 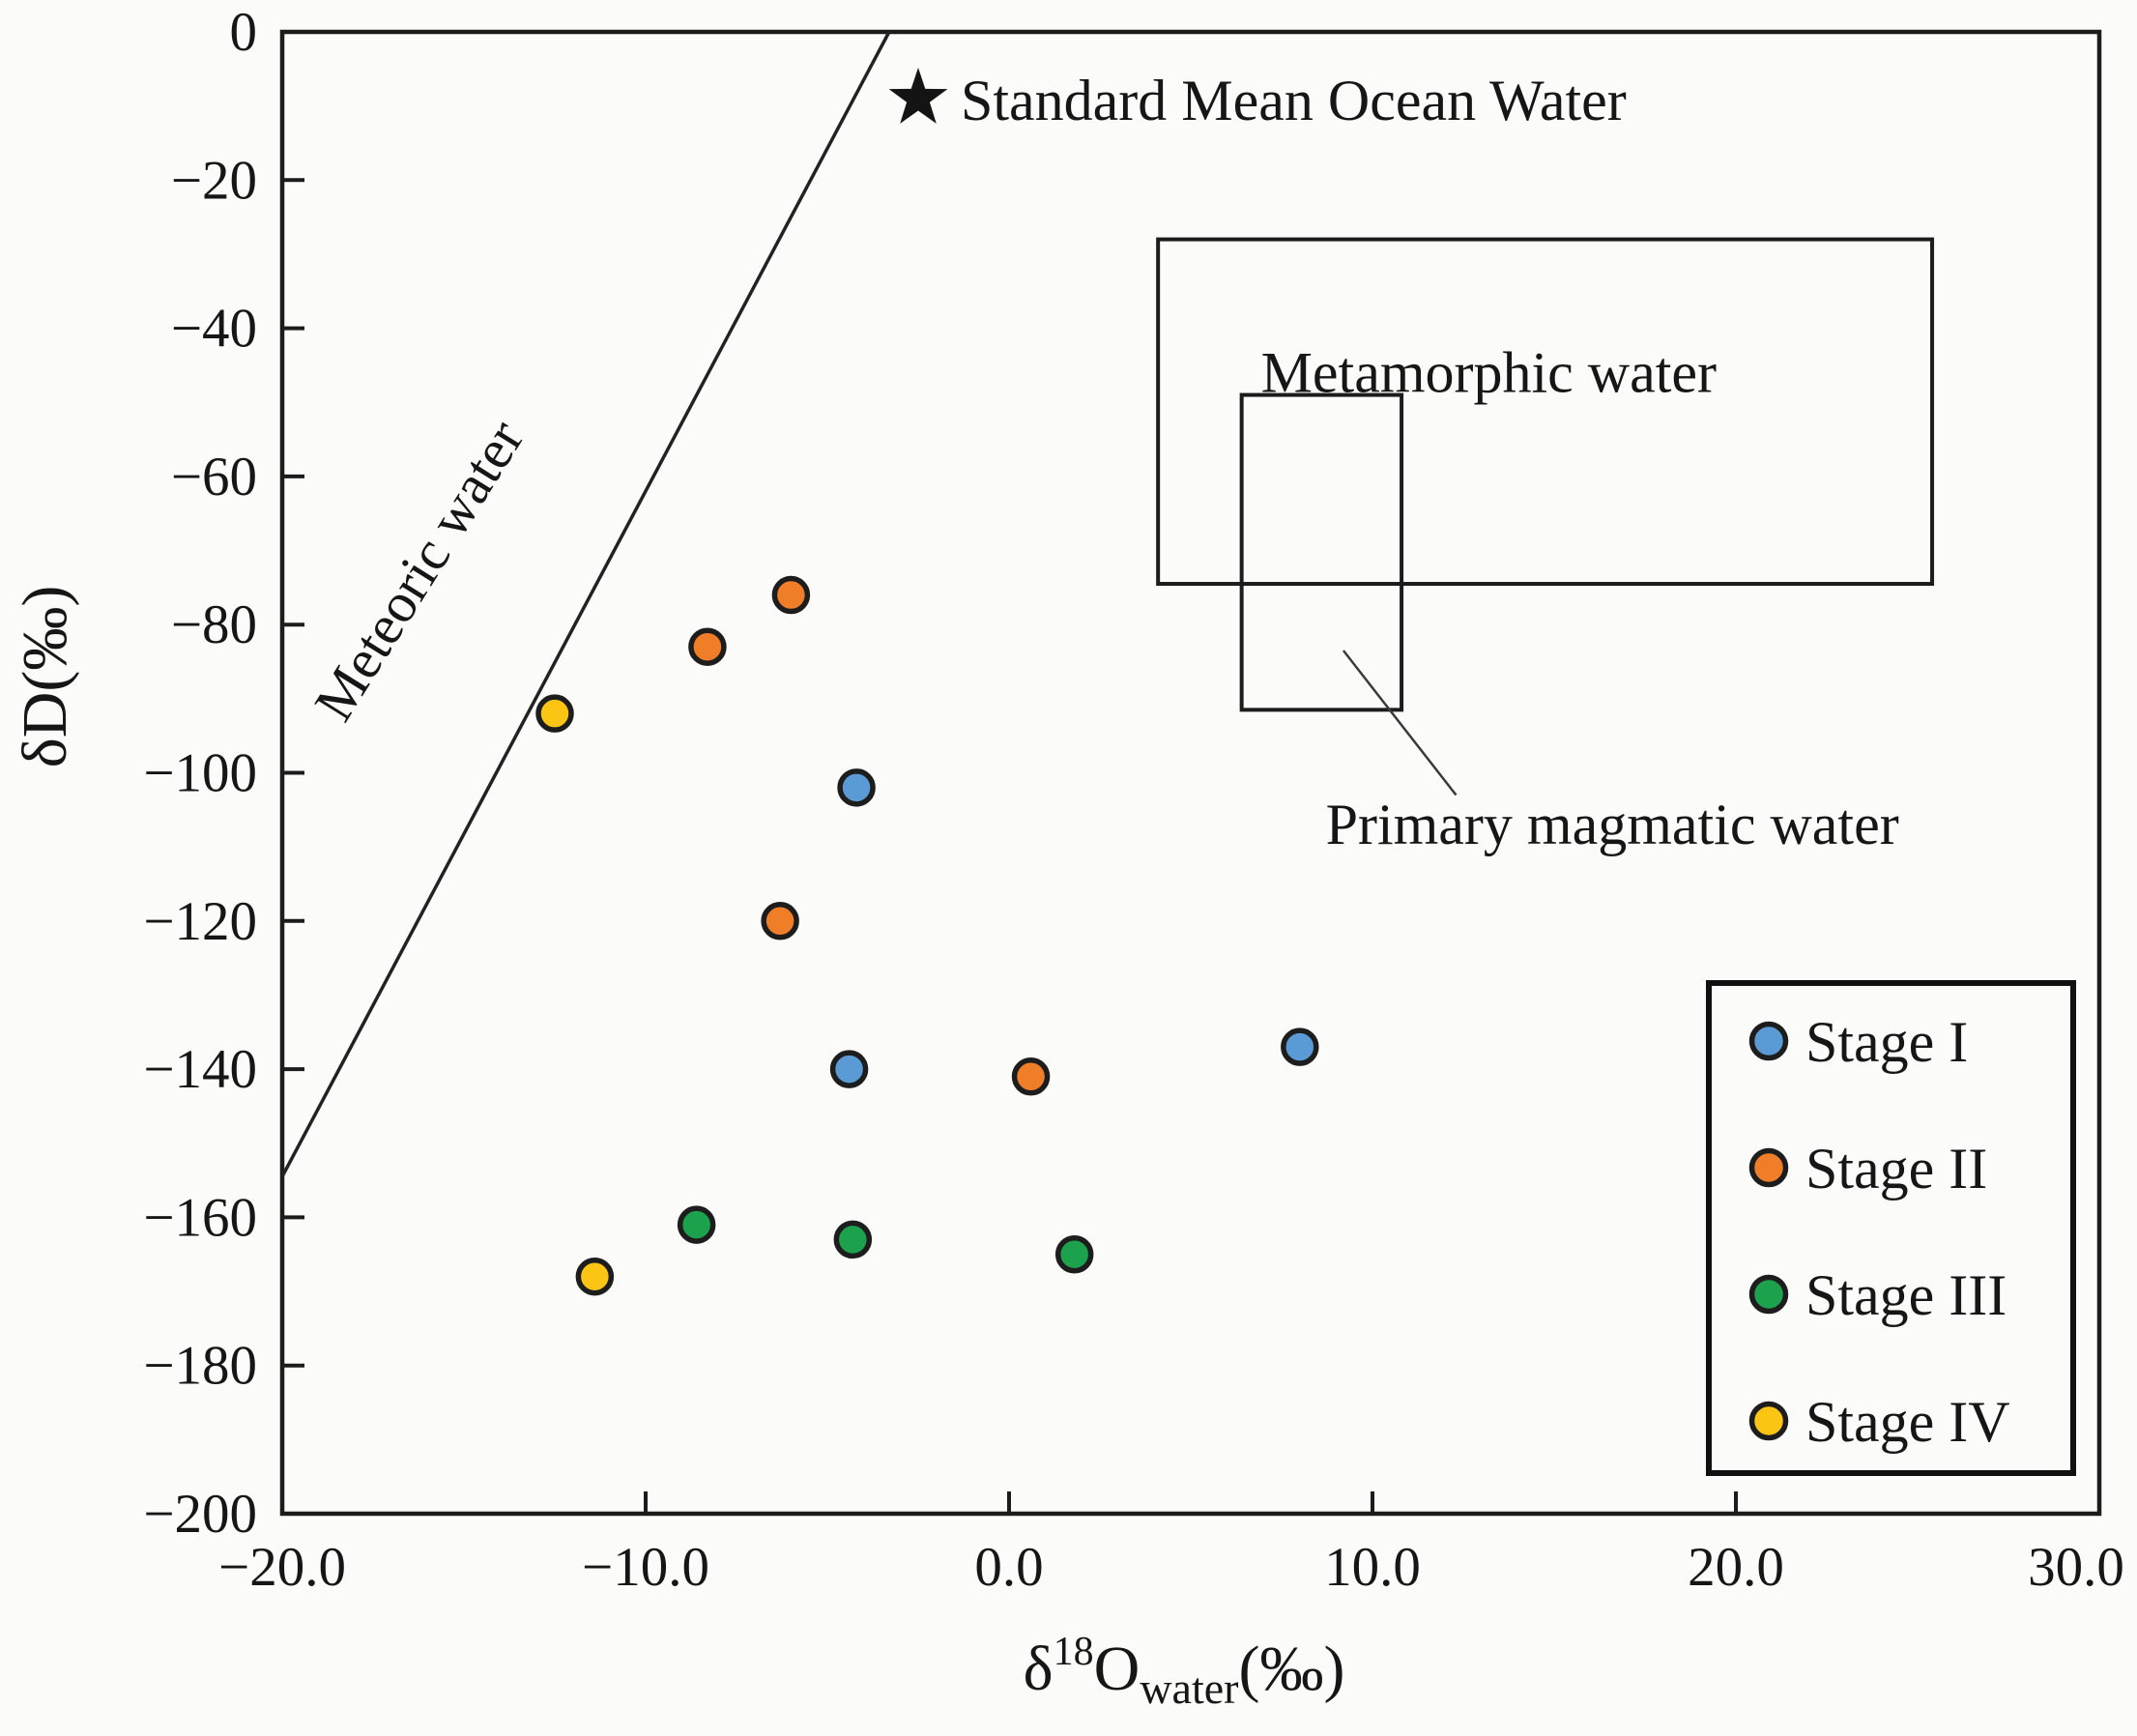 What do you see at coordinates (1769, 1421) in the screenshot?
I see `legend-swatch-stage-iv` at bounding box center [1769, 1421].